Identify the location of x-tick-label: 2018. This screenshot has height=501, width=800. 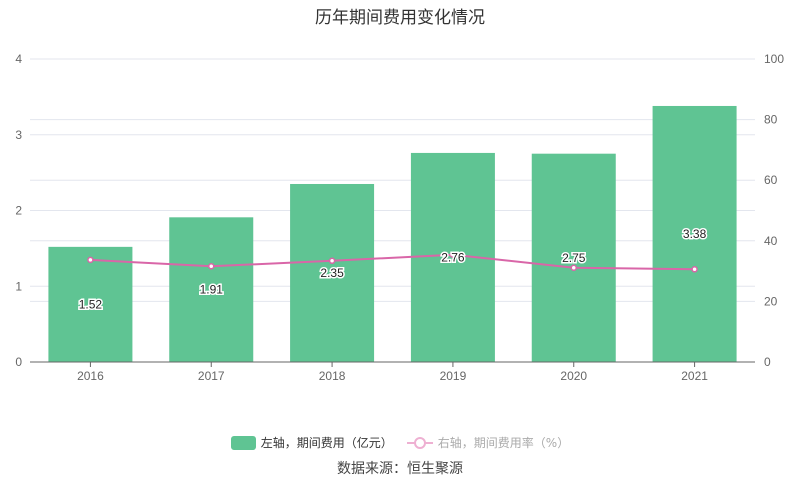
(332, 376).